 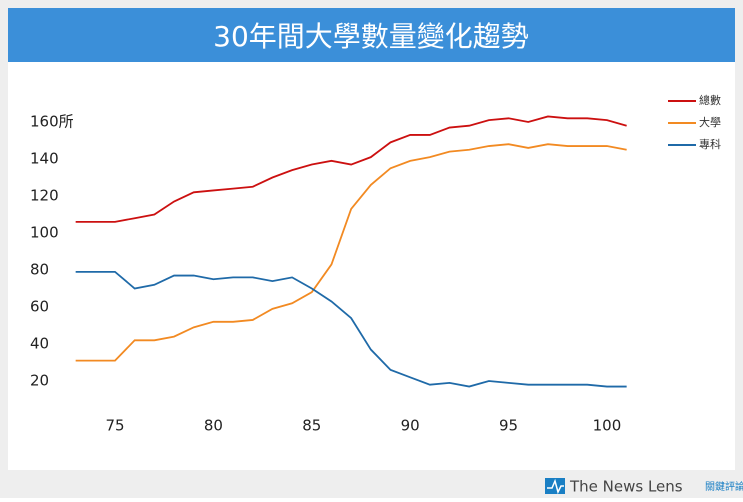 I want to click on logo-pulse, so click(x=555, y=486).